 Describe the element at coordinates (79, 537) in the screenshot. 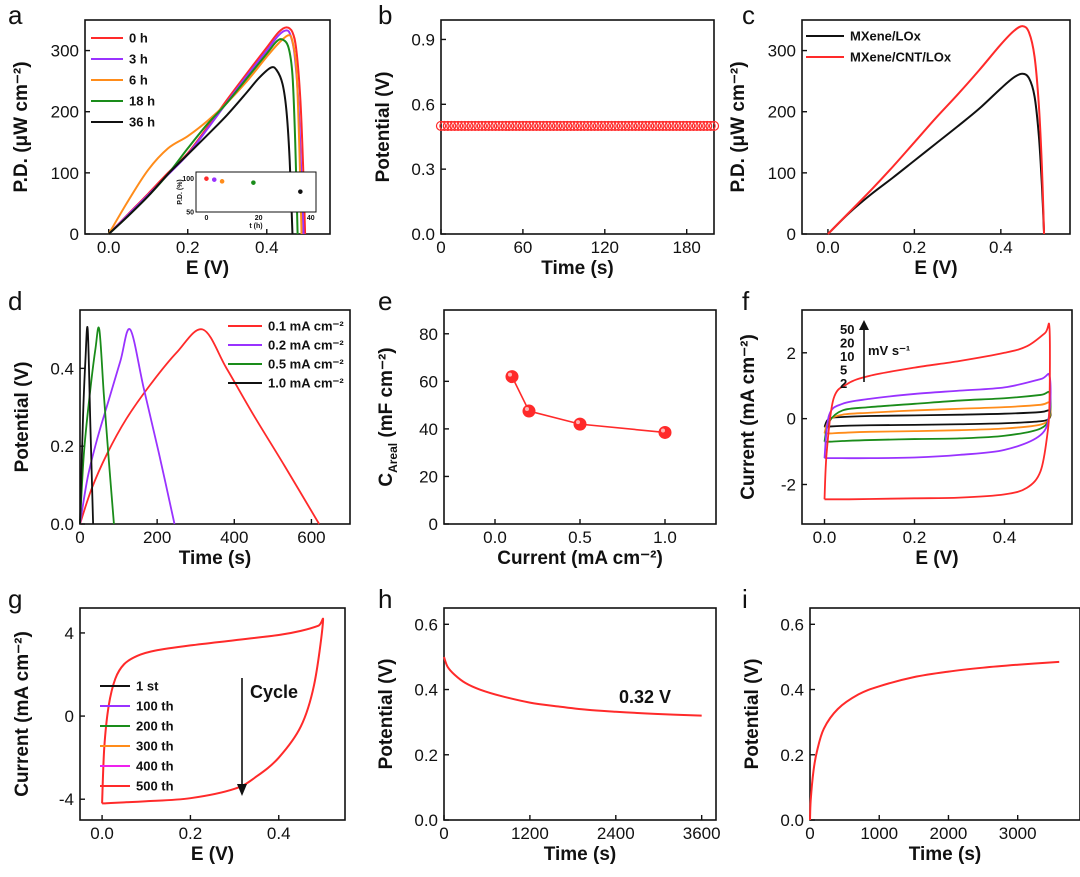

I see `x-tick-label: 0` at that location.